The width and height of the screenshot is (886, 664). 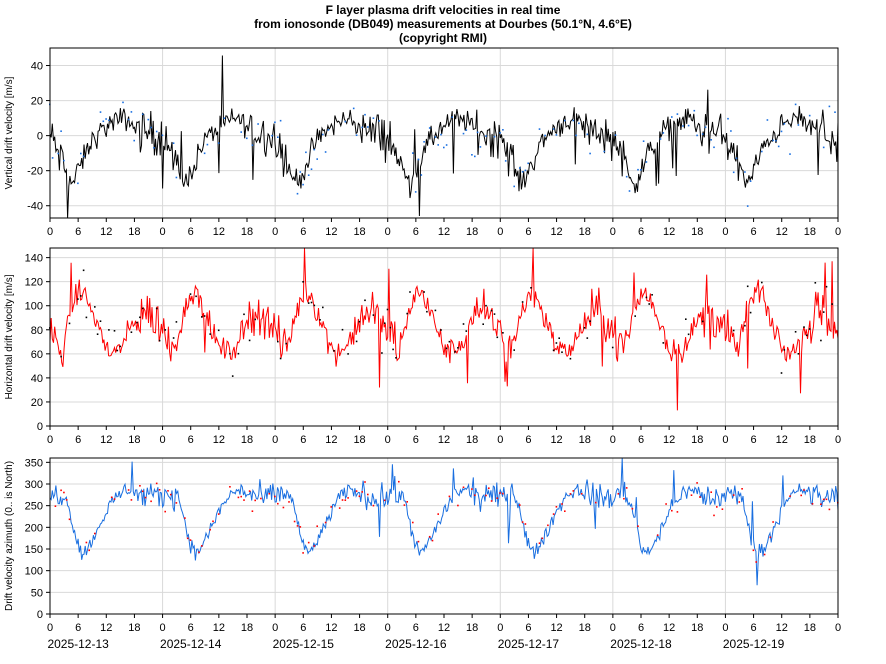 I want to click on y-tick-label: 0, so click(x=40, y=427).